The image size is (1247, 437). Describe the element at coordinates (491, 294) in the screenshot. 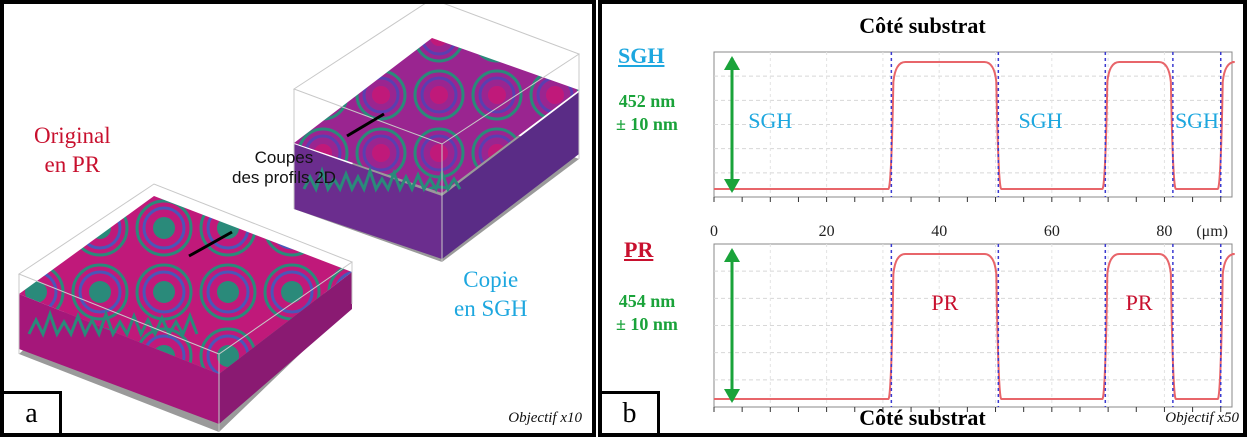

I see `sgh-copy-label: Copie en SGH` at that location.